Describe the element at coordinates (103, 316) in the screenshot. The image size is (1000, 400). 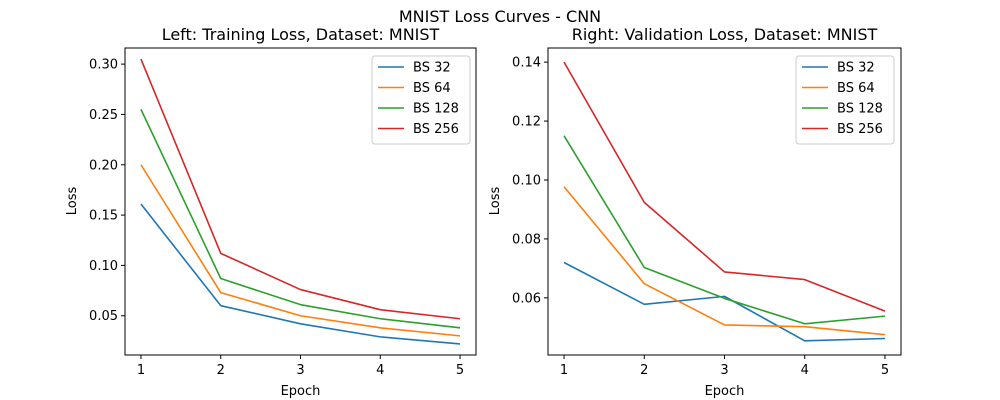
I see `y-tick-label: 0.05` at that location.